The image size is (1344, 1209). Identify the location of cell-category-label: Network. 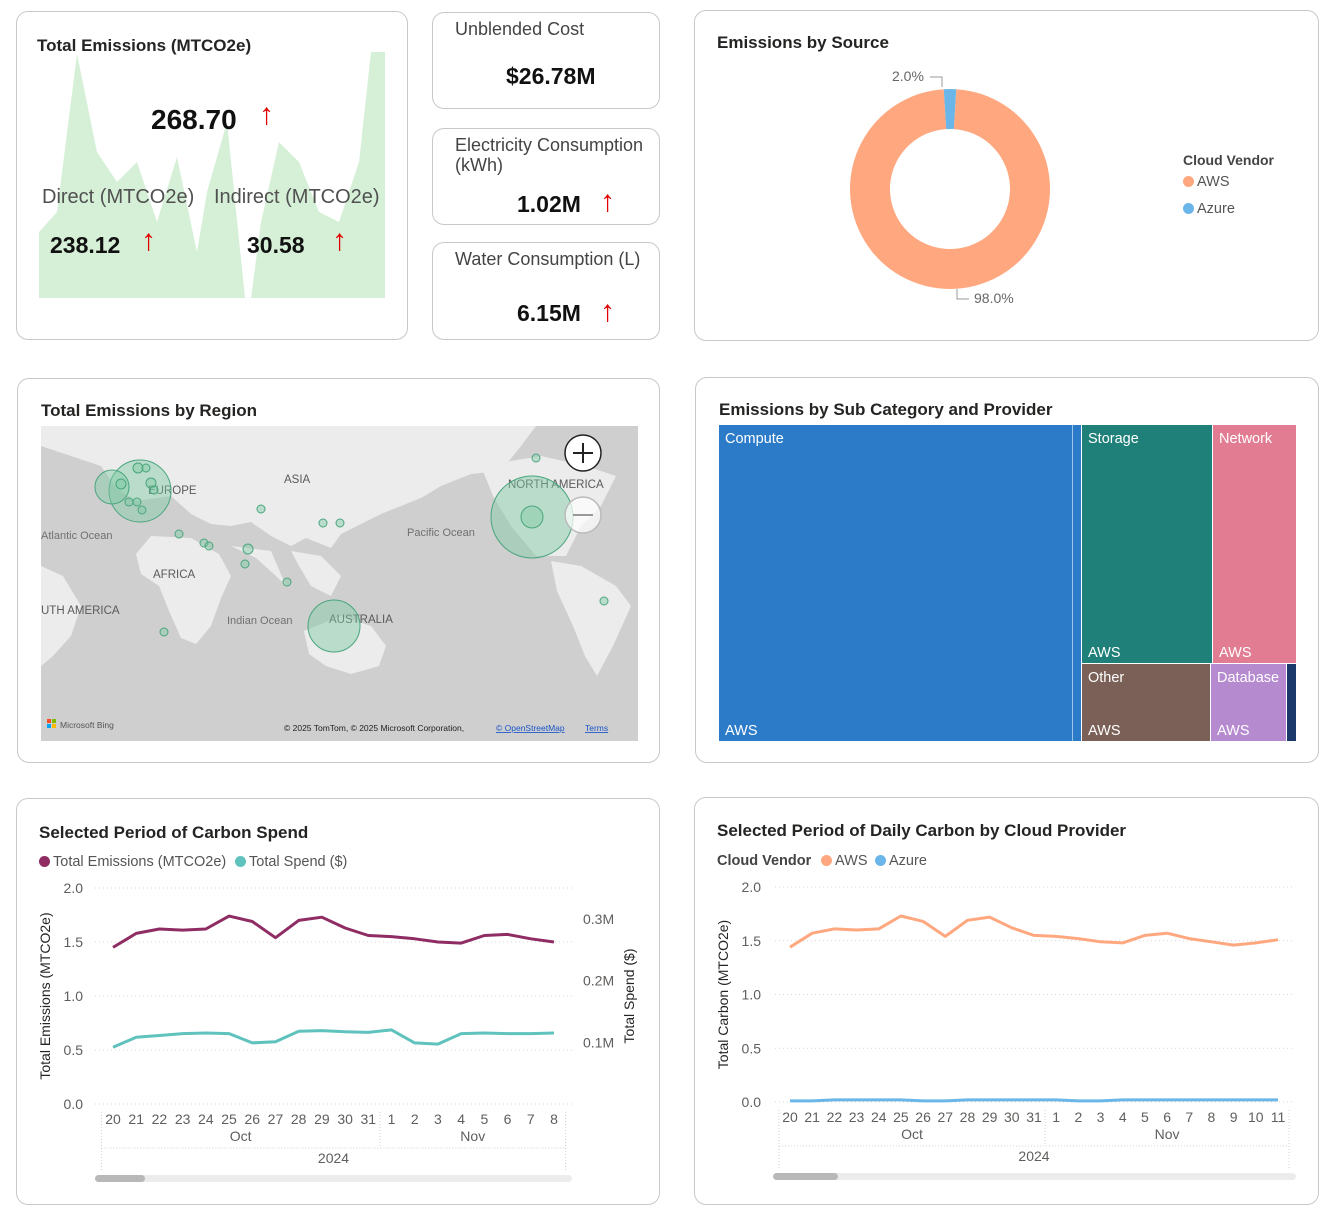
(1246, 439).